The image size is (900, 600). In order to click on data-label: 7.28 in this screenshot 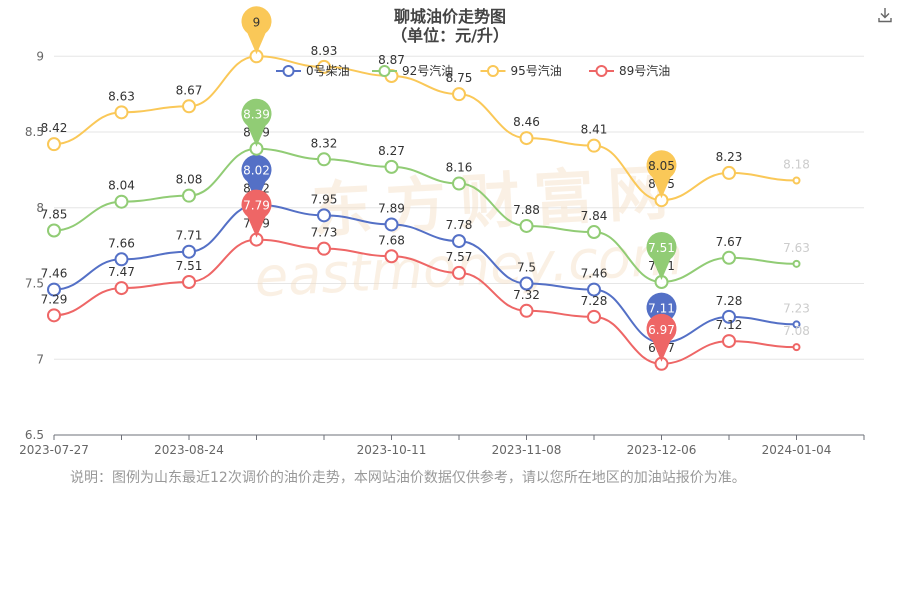, I will do `click(594, 301)`.